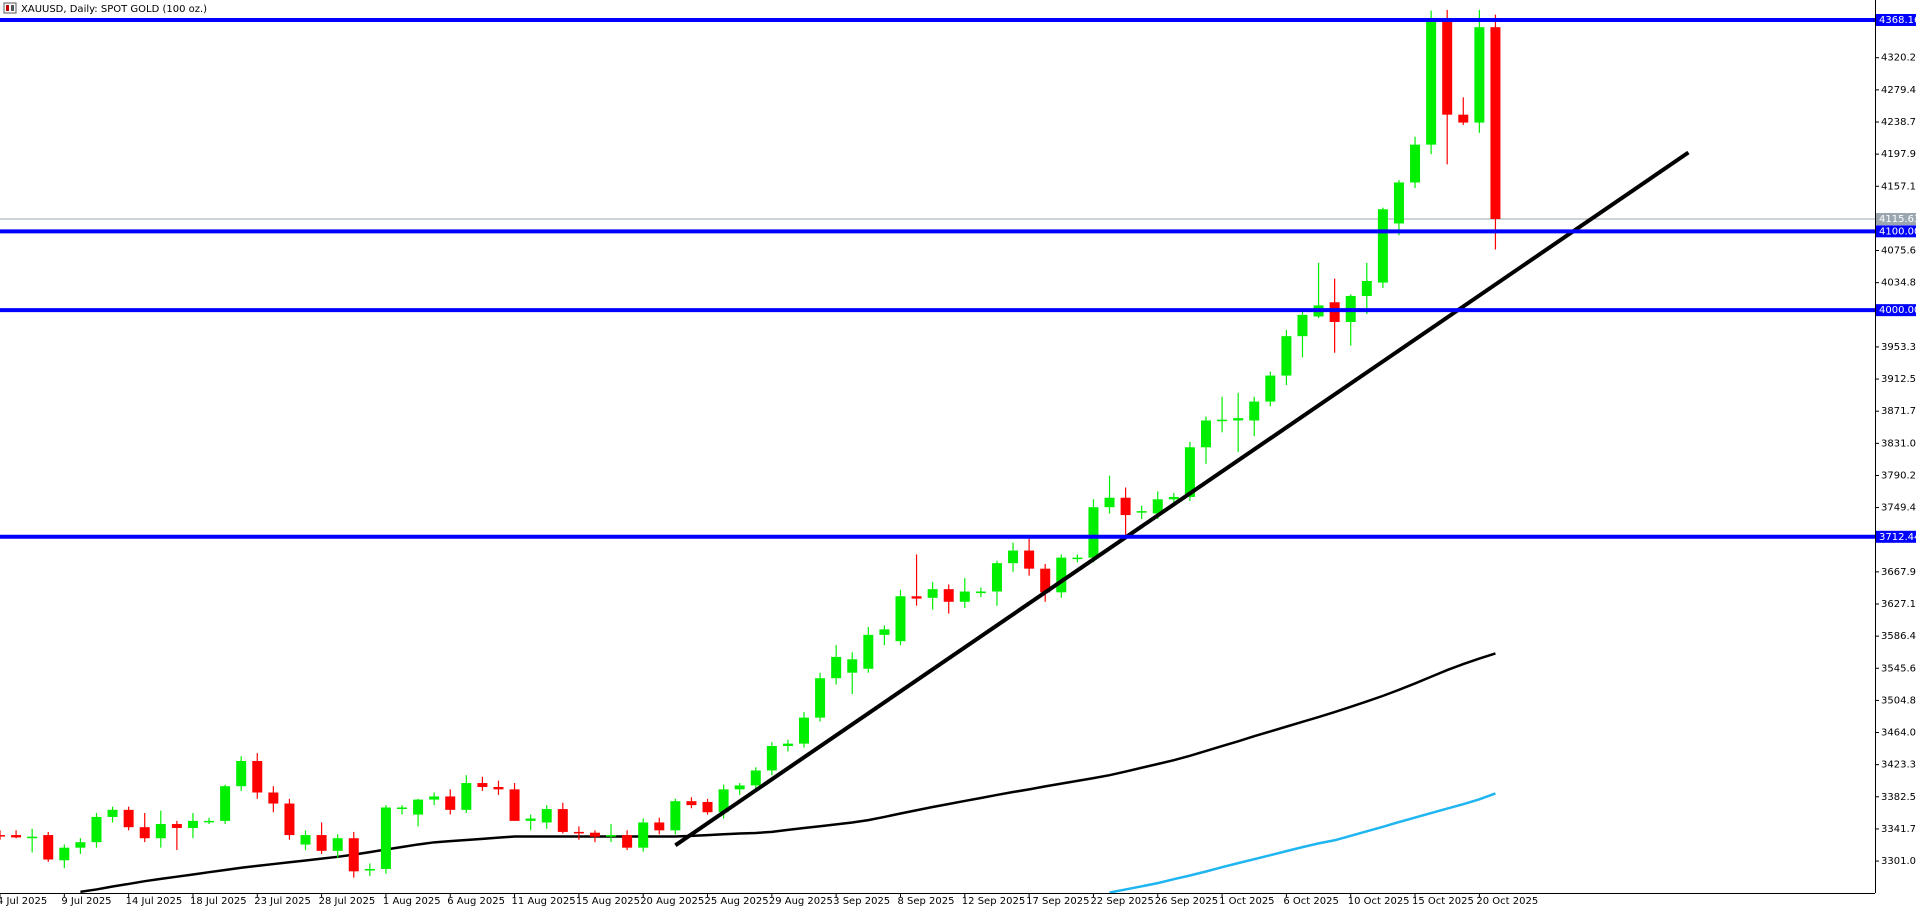 The image size is (1916, 907). What do you see at coordinates (925, 901) in the screenshot?
I see `x-tick-label: 8 Sep 2025` at bounding box center [925, 901].